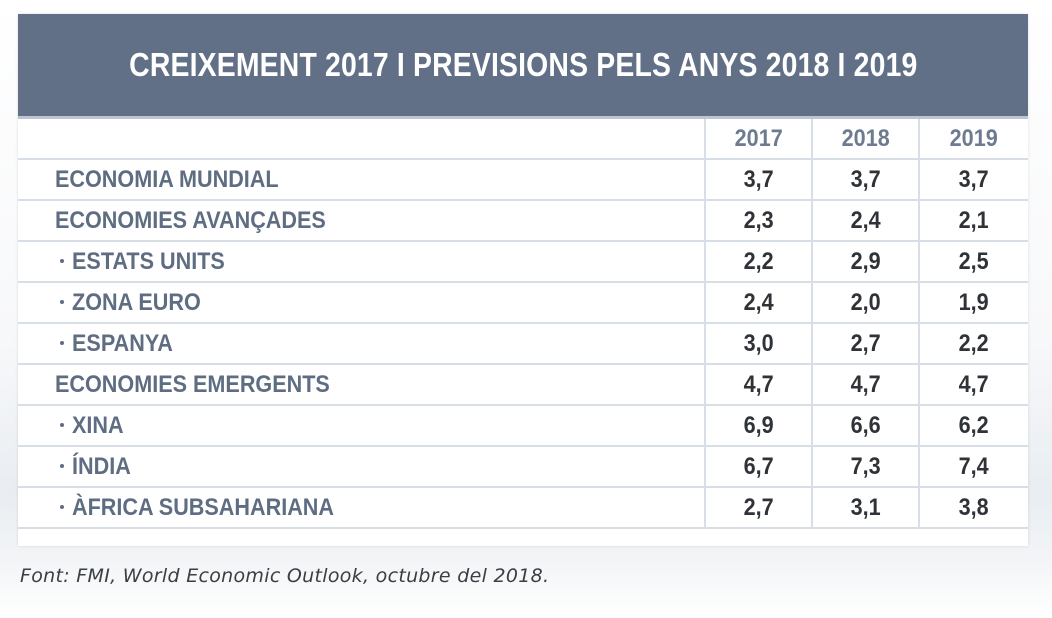  I want to click on table-row: ESTATS UNITS 2,2 2,9 2,5, so click(523, 262).